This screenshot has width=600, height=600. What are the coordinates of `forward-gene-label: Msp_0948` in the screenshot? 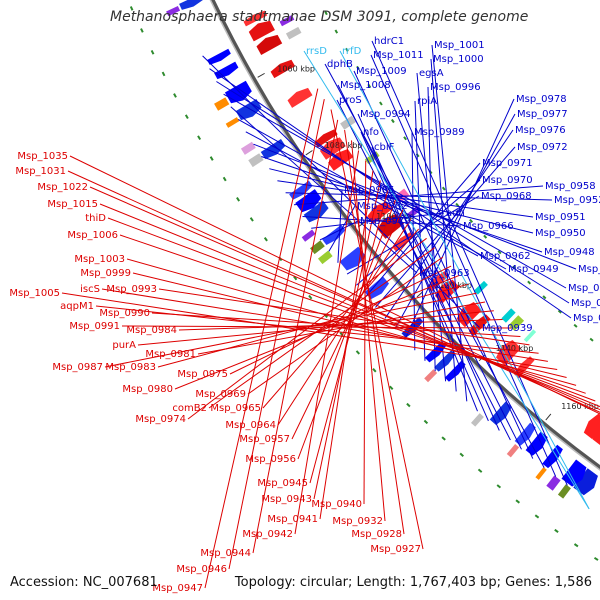 It's located at (569, 252).